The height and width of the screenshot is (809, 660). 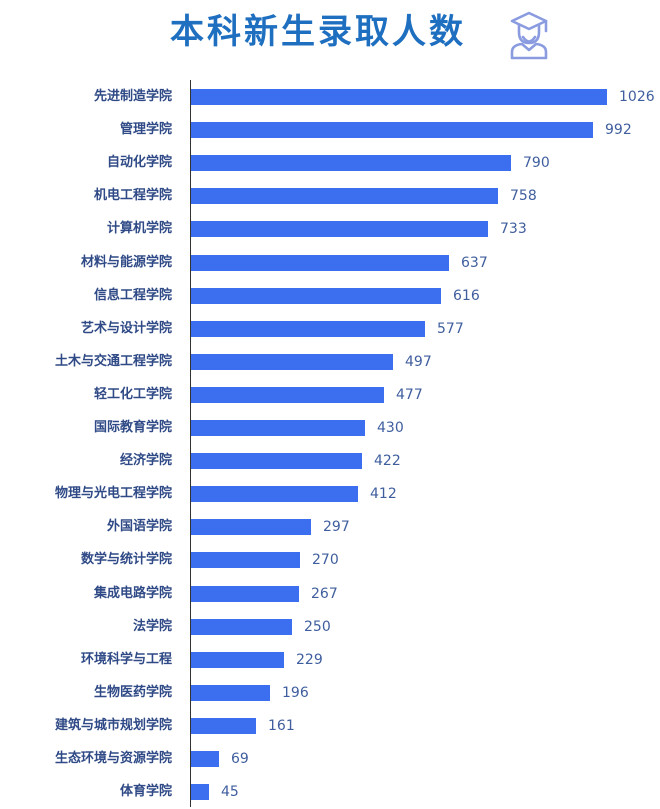 I want to click on bar-row: 法学院 250, so click(x=330, y=627).